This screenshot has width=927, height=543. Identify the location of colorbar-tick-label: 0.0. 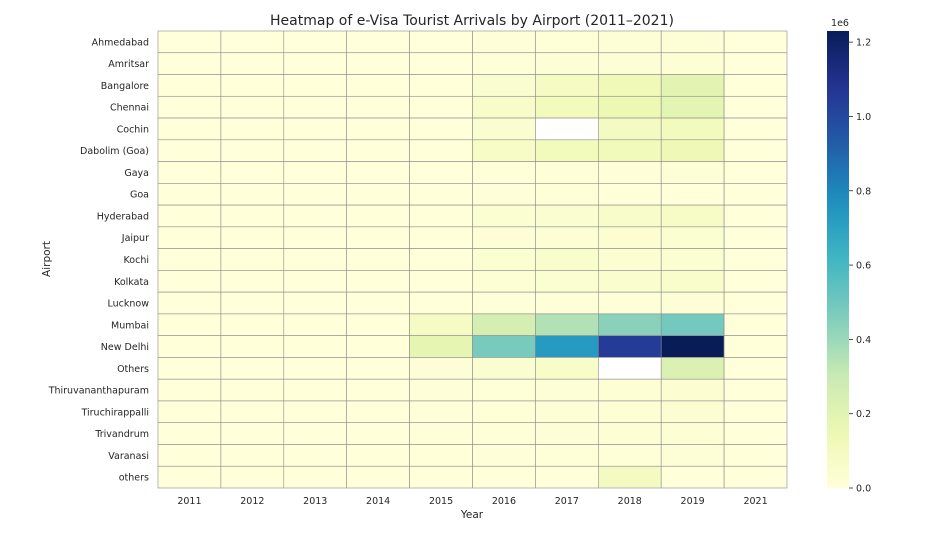
(863, 489).